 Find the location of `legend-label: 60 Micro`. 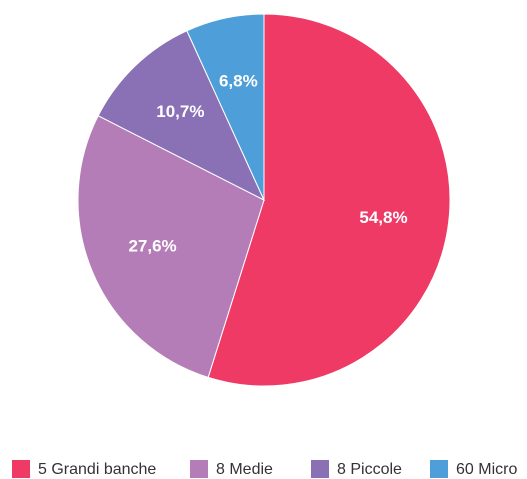

legend-label: 60 Micro is located at coordinates (486, 469).